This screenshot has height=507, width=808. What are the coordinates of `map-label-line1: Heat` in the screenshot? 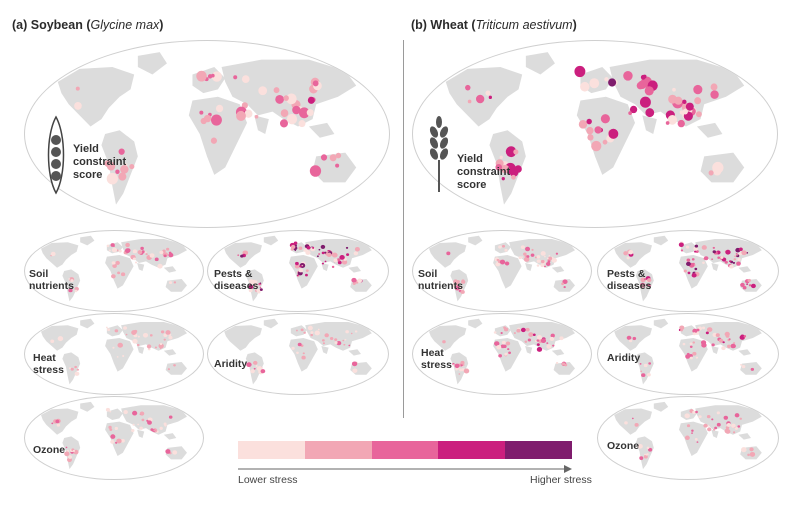 It's located at (432, 353).